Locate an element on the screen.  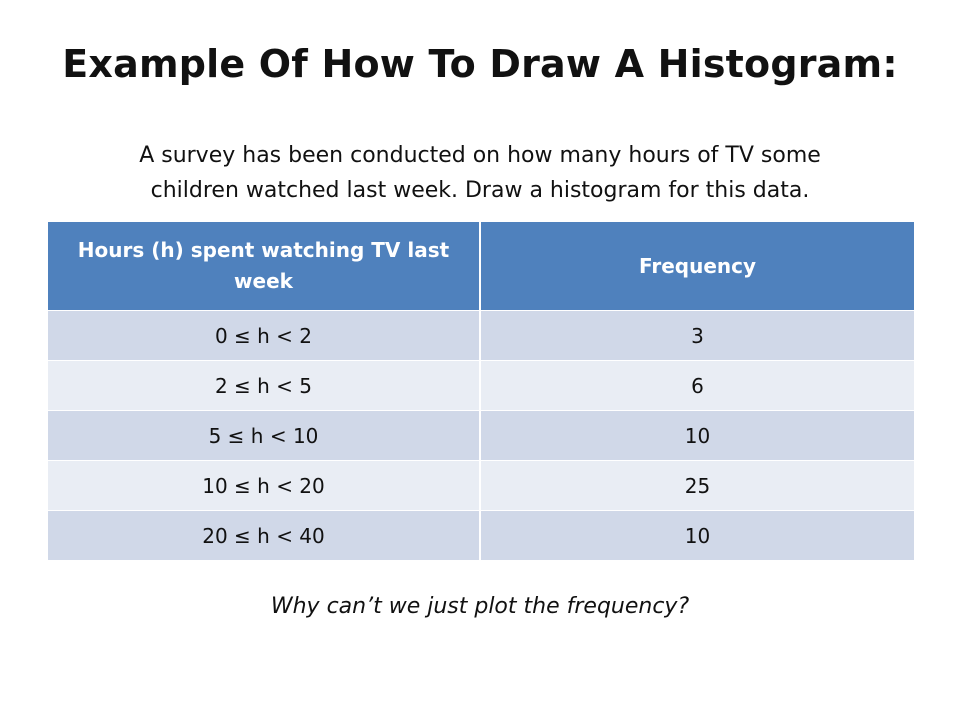
cell-frequency: 6 is located at coordinates (697, 385).